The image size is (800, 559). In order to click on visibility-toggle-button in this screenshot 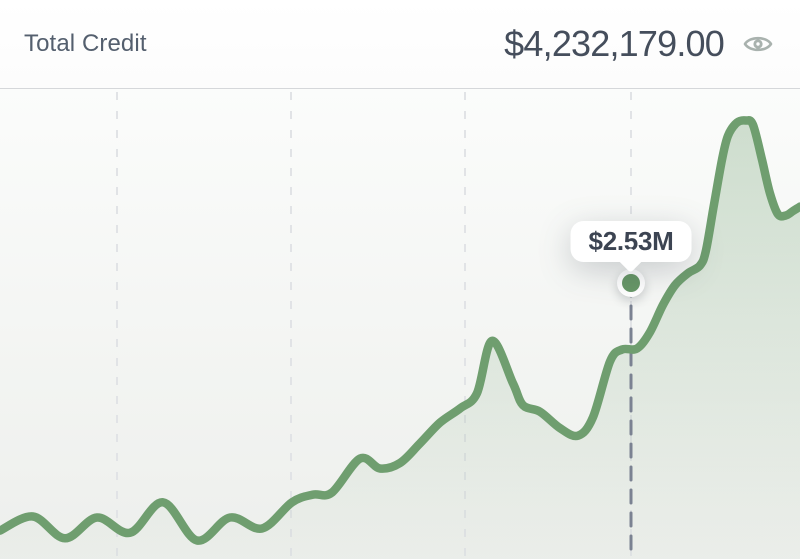, I will do `click(758, 44)`.